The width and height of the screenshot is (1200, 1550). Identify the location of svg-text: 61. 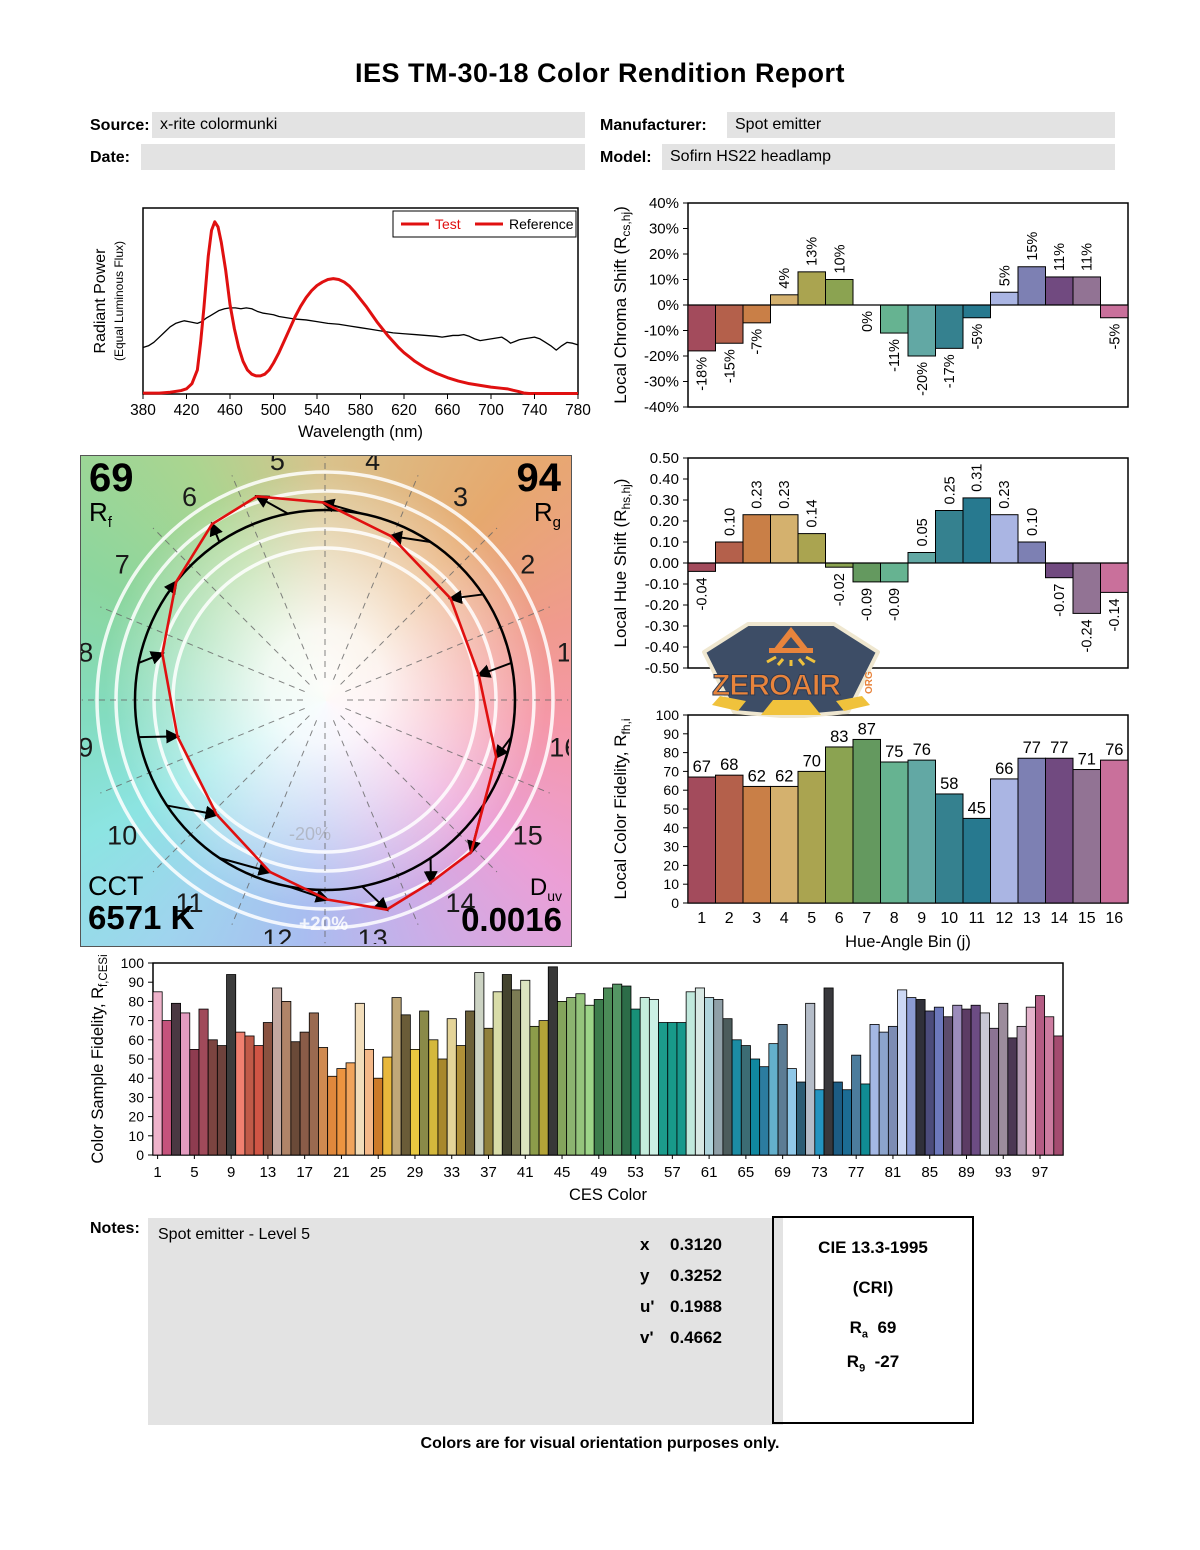
(709, 1172).